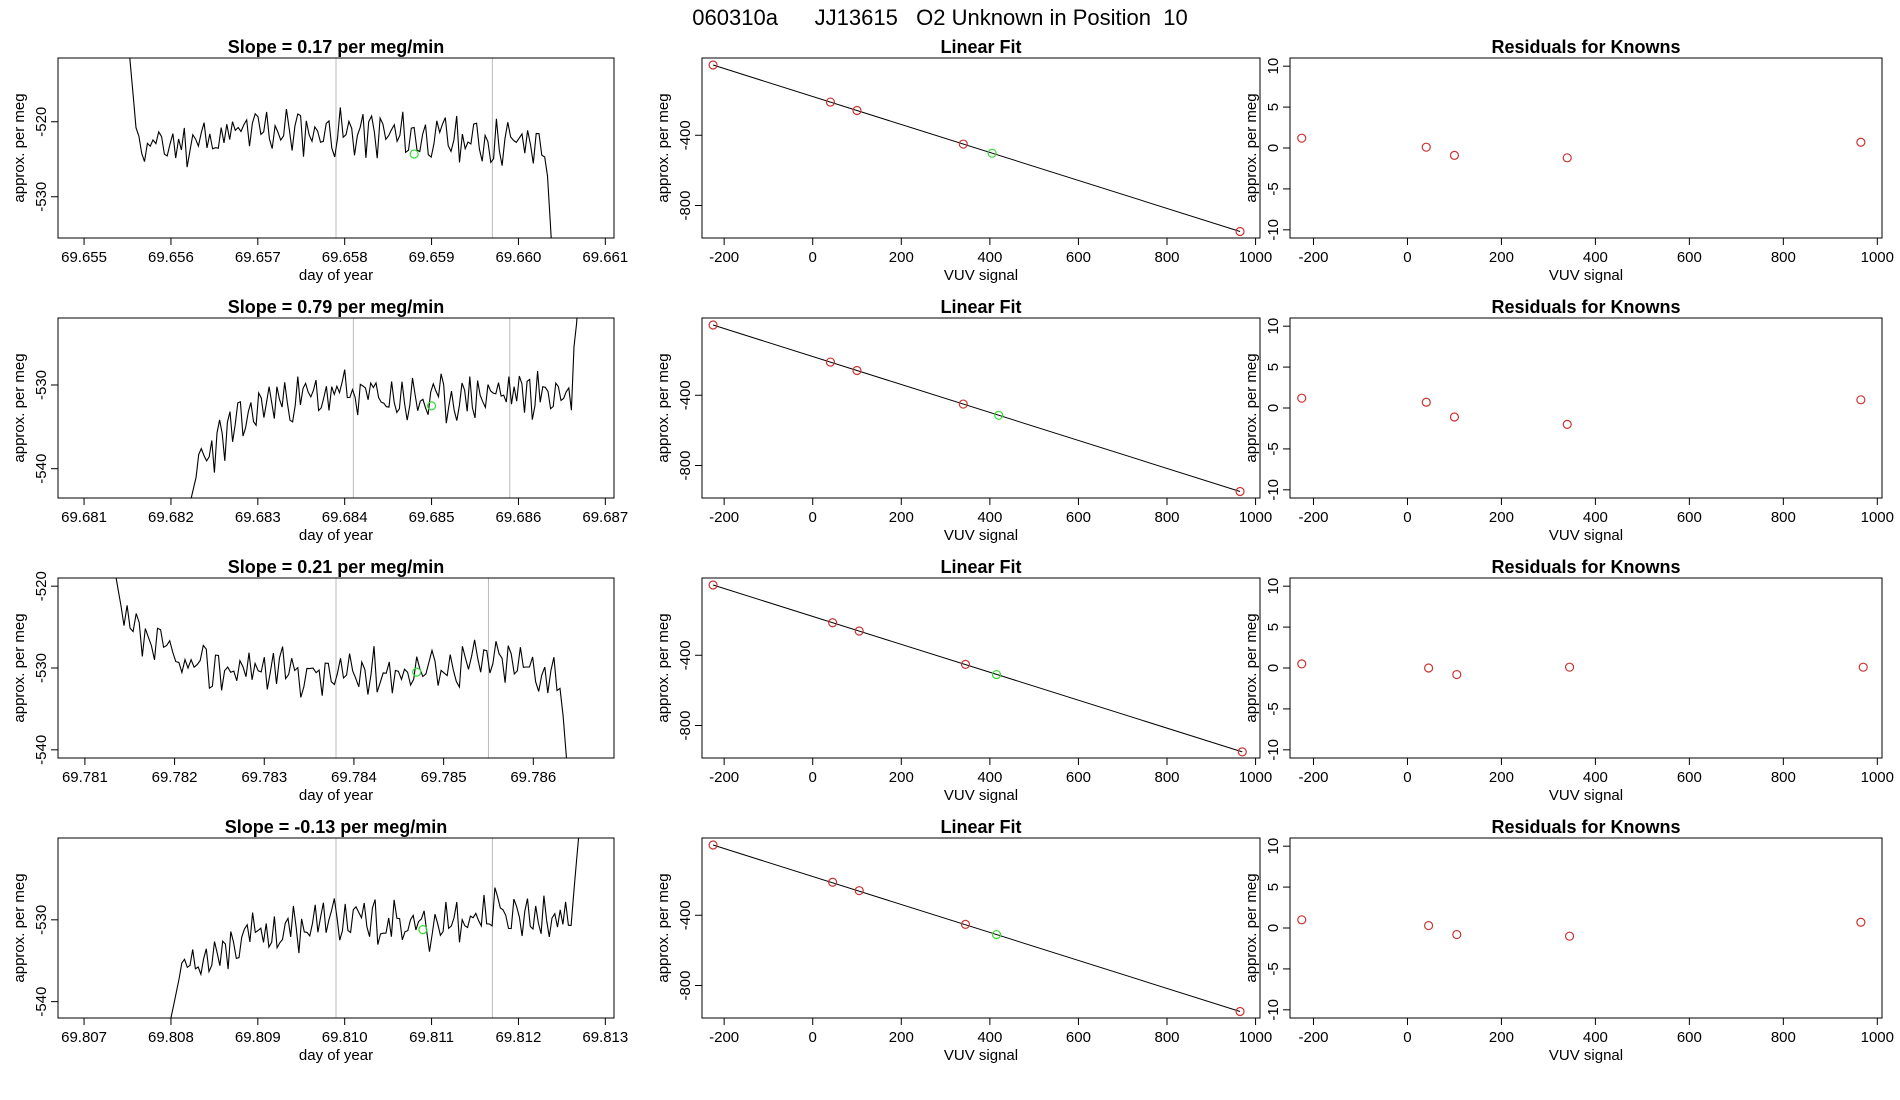 This screenshot has width=1900, height=1100. Describe the element at coordinates (171, 257) in the screenshot. I see `x-tick-label: 69.656` at that location.